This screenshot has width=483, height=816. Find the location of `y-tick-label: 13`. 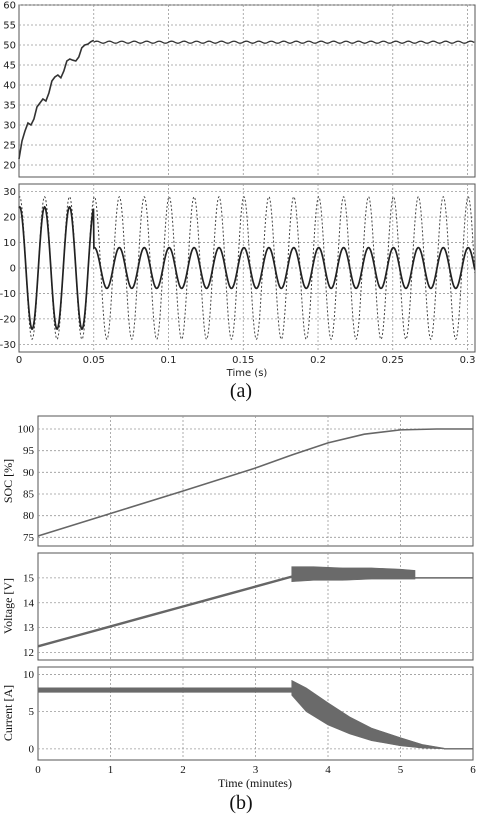

y-tick-label: 13 is located at coordinates (29, 628).